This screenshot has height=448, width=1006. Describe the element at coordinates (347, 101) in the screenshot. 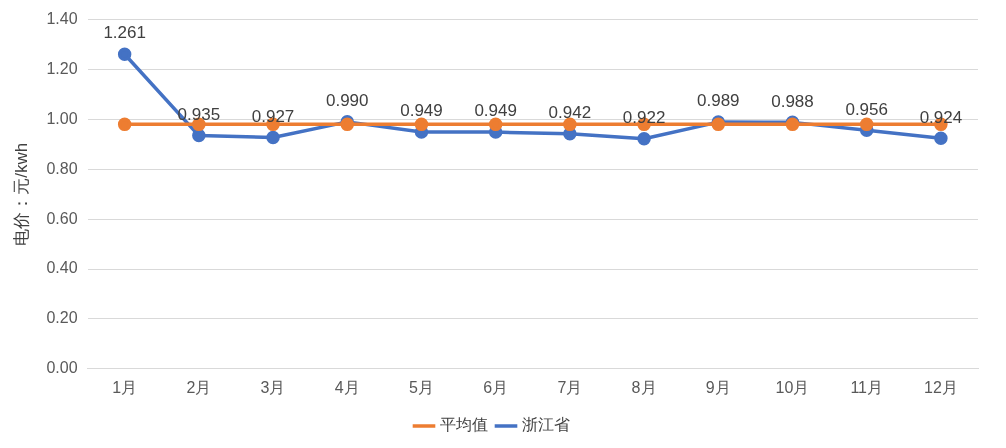

I see `data-label: 0.990` at that location.